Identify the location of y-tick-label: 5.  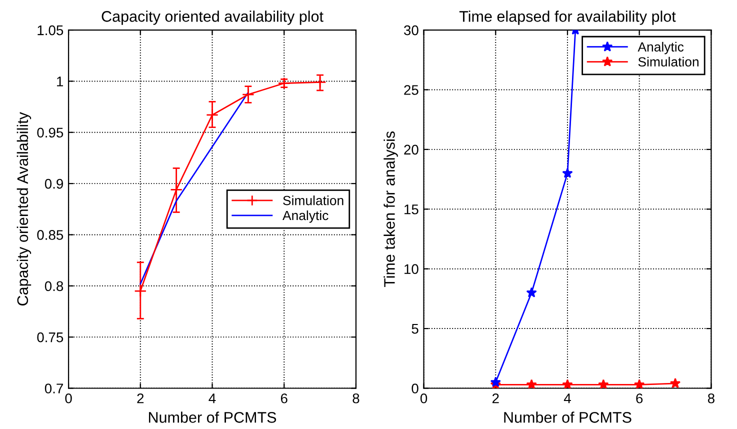
(415, 329).